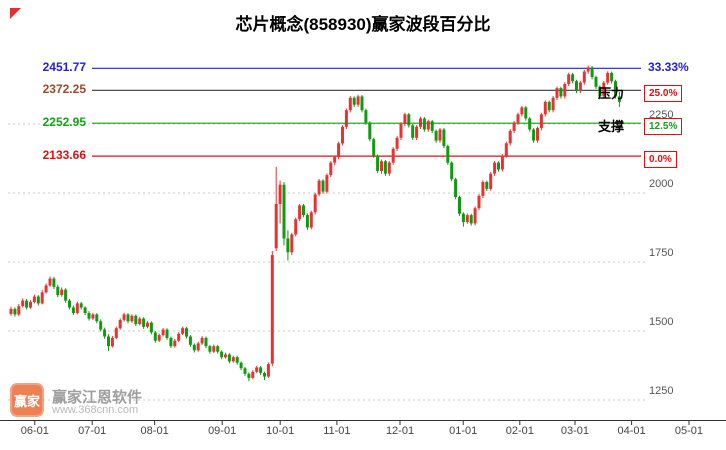 The image size is (726, 450). What do you see at coordinates (95, 410) in the screenshot?
I see `watermark-url: www.368cnn.com` at bounding box center [95, 410].